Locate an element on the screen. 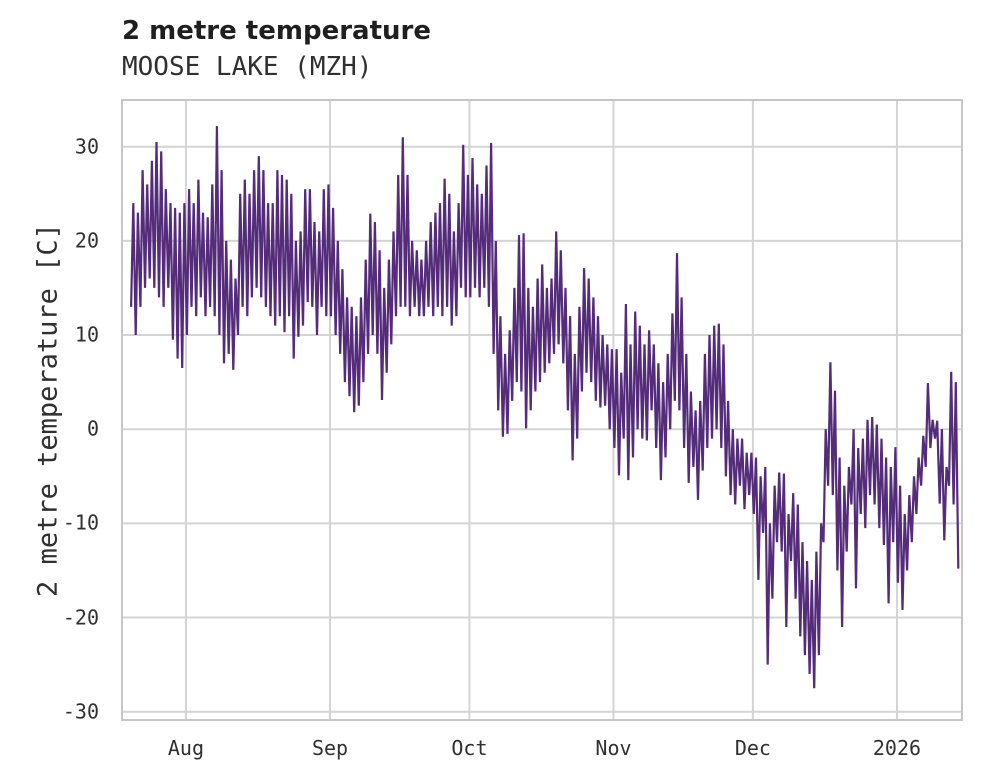  x-tick-label: Oct is located at coordinates (469, 748).